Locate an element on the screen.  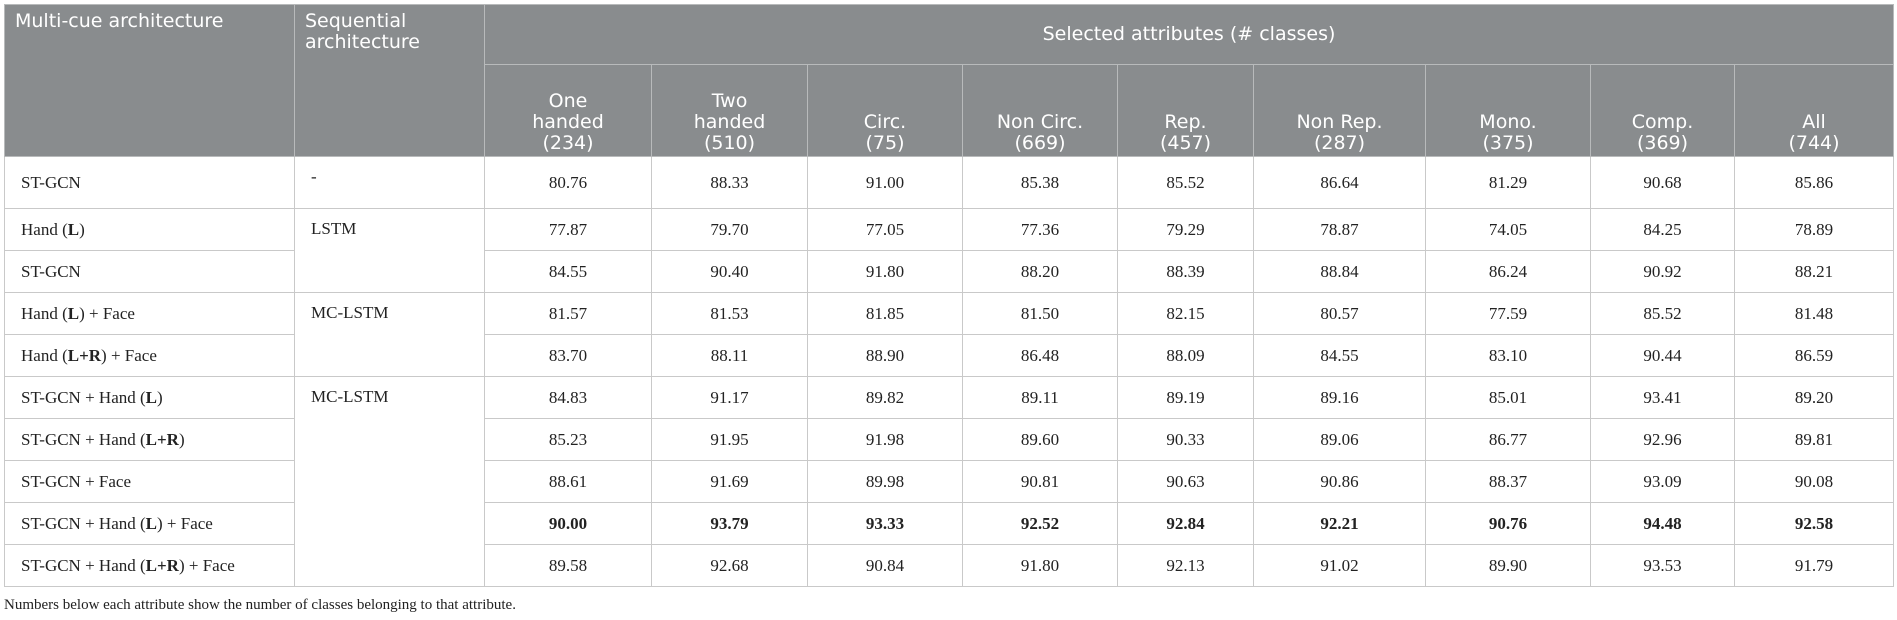
header-cell: Multi-cue architecture is located at coordinates (149, 80).